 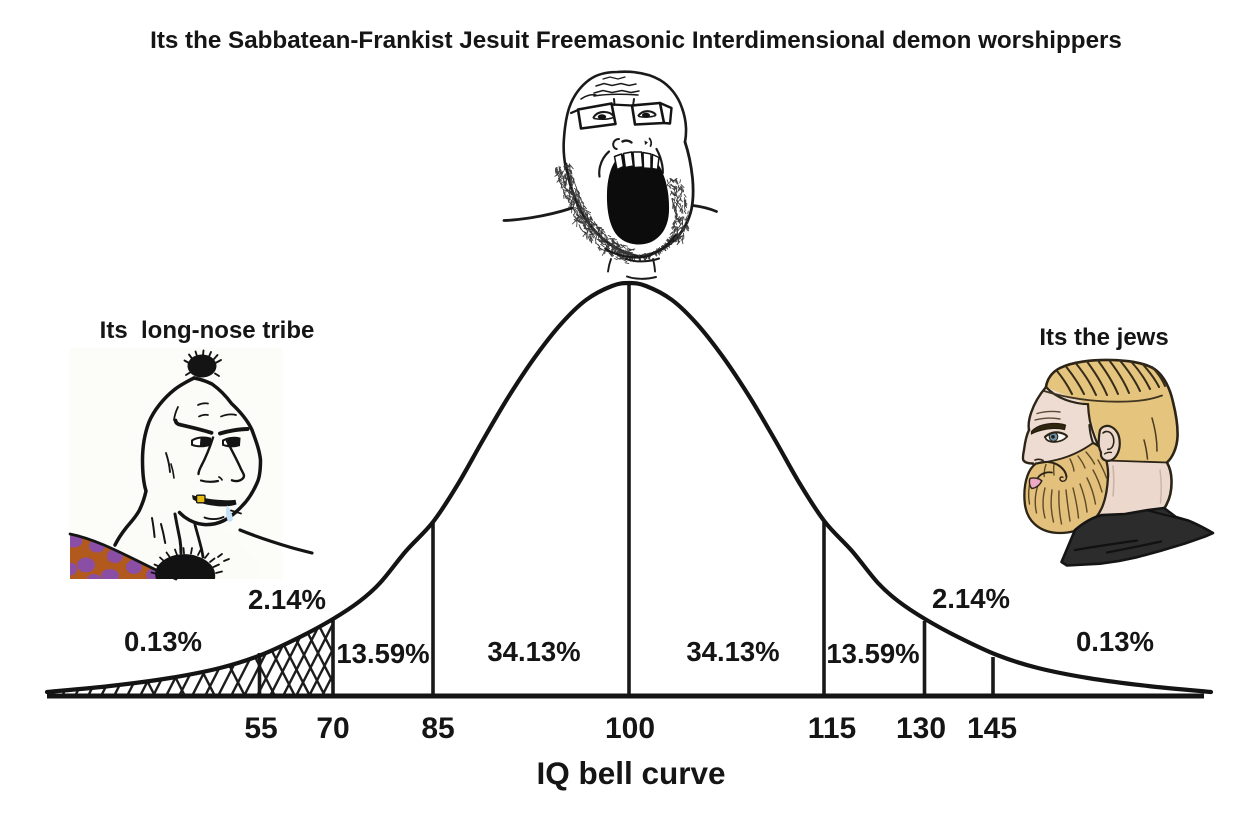 What do you see at coordinates (1103, 337) in the screenshot?
I see `svg-text: Its the jews` at bounding box center [1103, 337].